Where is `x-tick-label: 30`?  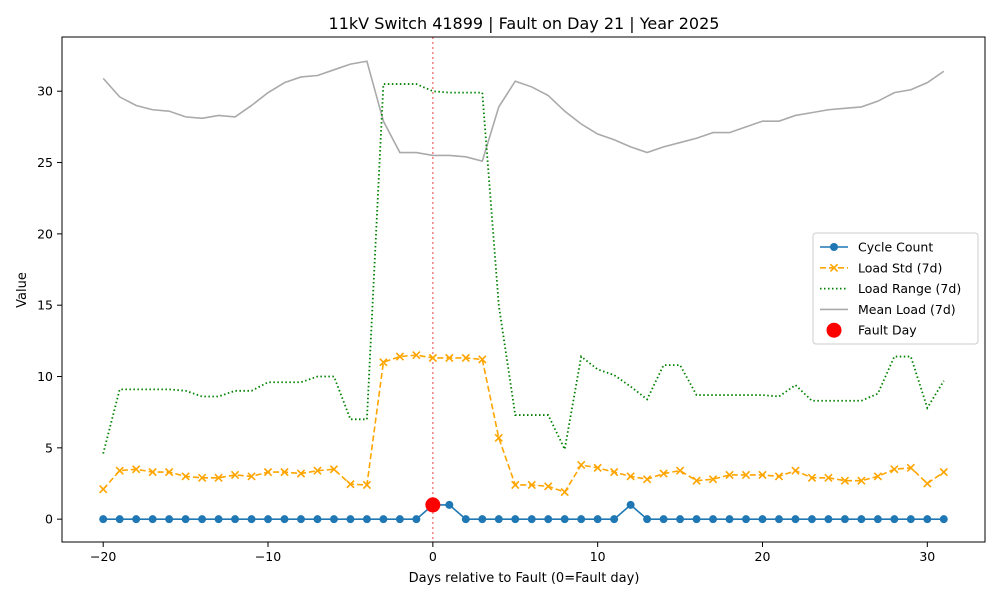
x-tick-label: 30 is located at coordinates (927, 556).